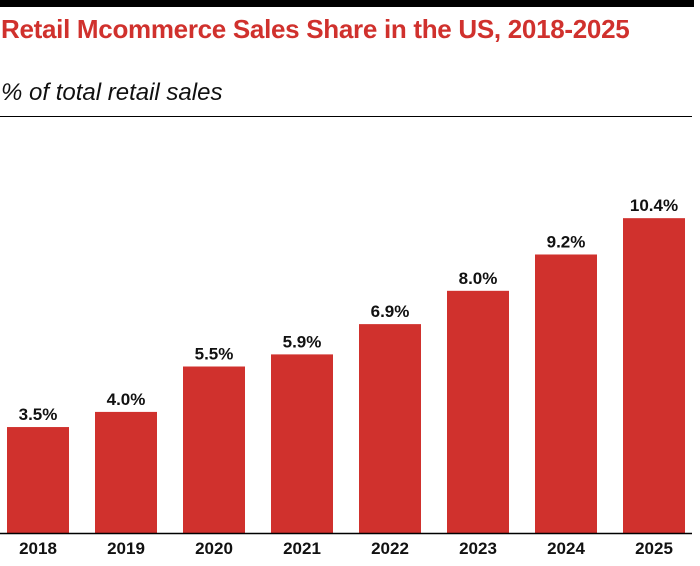  What do you see at coordinates (38, 414) in the screenshot?
I see `data-label-2018: 3.5%` at bounding box center [38, 414].